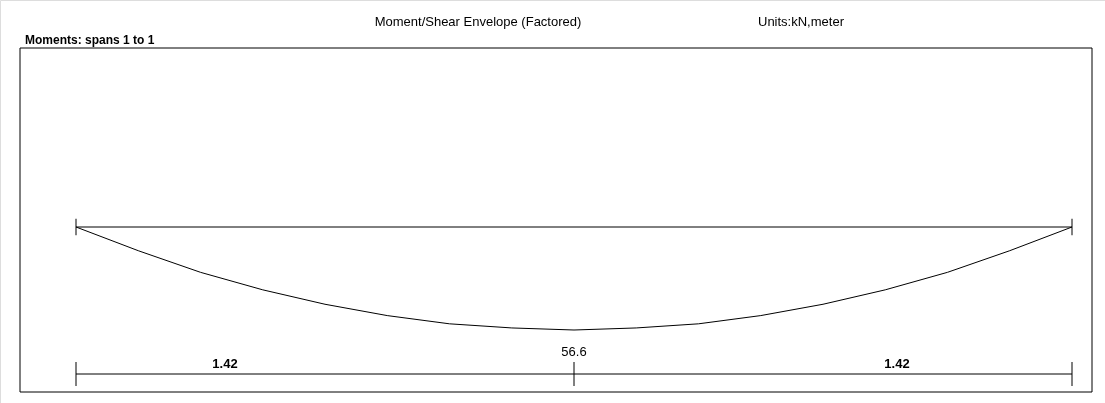 The width and height of the screenshot is (1105, 403). What do you see at coordinates (478, 21) in the screenshot?
I see `chart-title: Moment/Shear Envelope (Factored)` at bounding box center [478, 21].